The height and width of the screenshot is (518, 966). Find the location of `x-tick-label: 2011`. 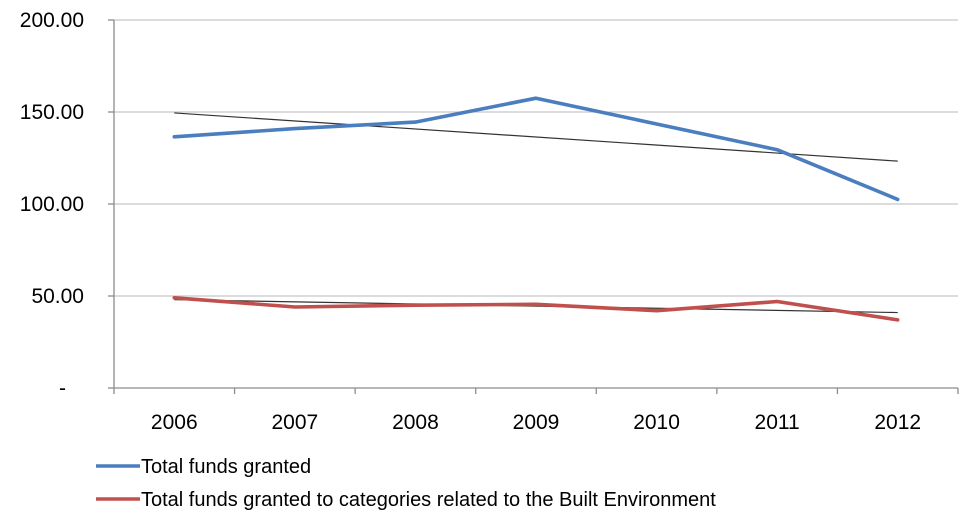

x-tick-label: 2011 is located at coordinates (777, 422).